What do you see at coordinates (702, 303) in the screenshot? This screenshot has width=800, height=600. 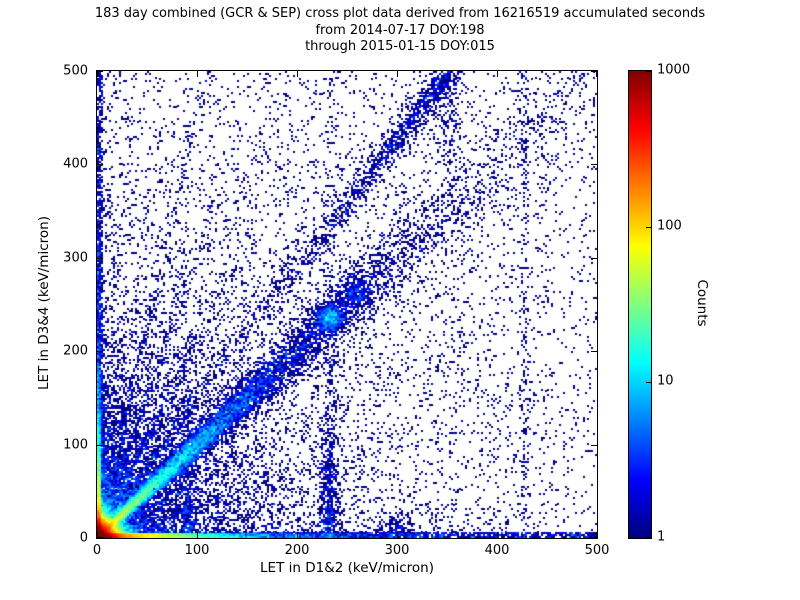 I see `colorbar-label: Counts` at bounding box center [702, 303].